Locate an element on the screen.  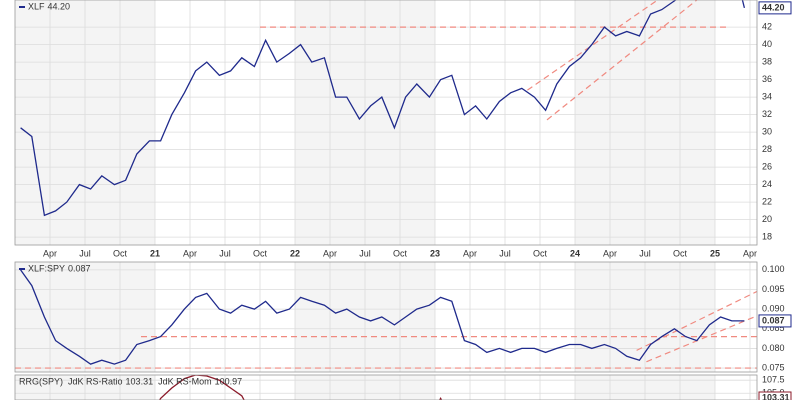
y-tick-label: 34 is located at coordinates (767, 97).